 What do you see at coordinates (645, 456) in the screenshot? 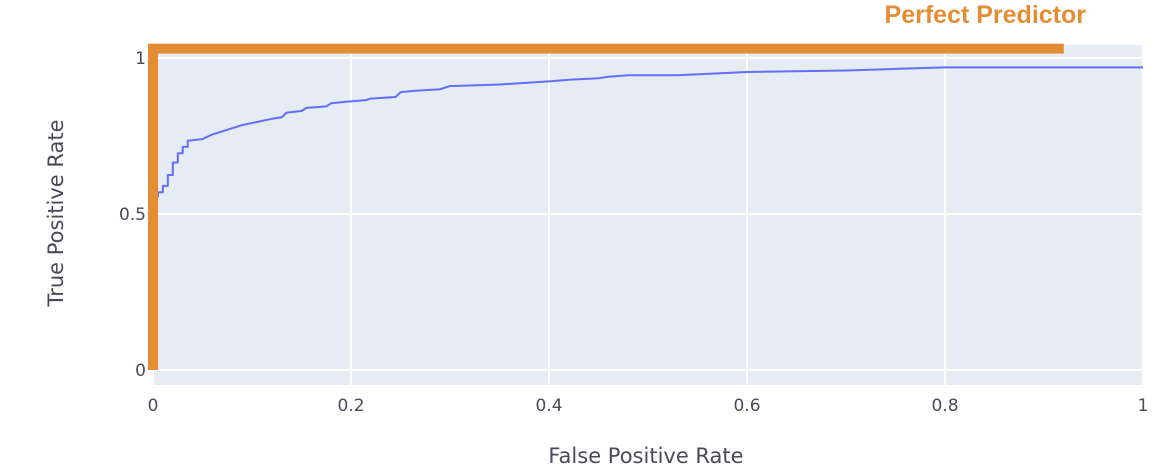
I see `x-axis-title: False Positive Rate` at bounding box center [645, 456].